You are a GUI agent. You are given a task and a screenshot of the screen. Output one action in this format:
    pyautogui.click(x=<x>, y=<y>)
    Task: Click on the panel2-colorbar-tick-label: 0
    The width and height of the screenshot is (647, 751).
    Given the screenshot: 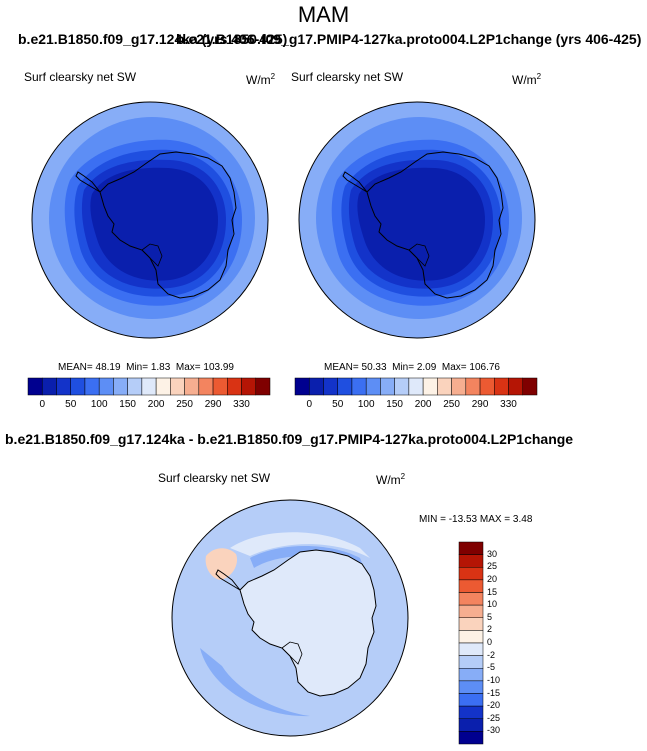 What is the action you would take?
    pyautogui.click(x=309, y=404)
    